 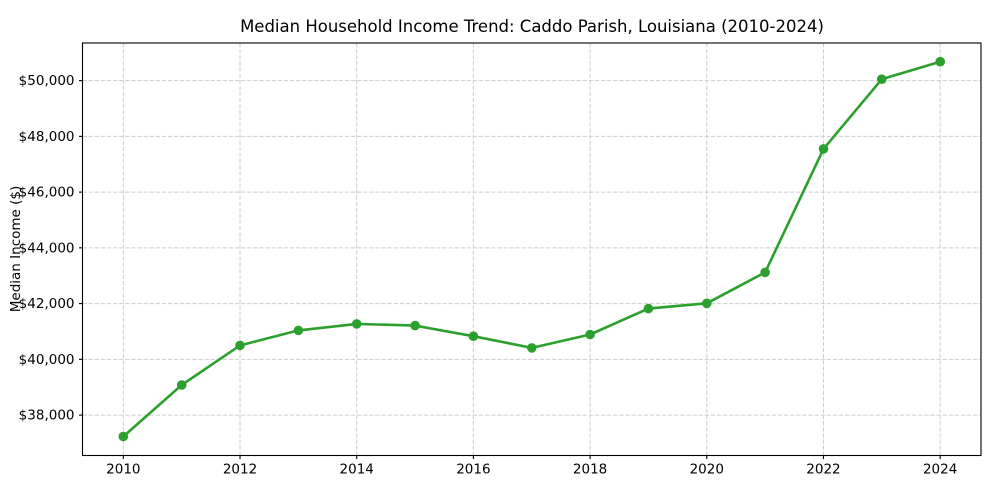 I want to click on x-tick-label: 2022, so click(x=823, y=470).